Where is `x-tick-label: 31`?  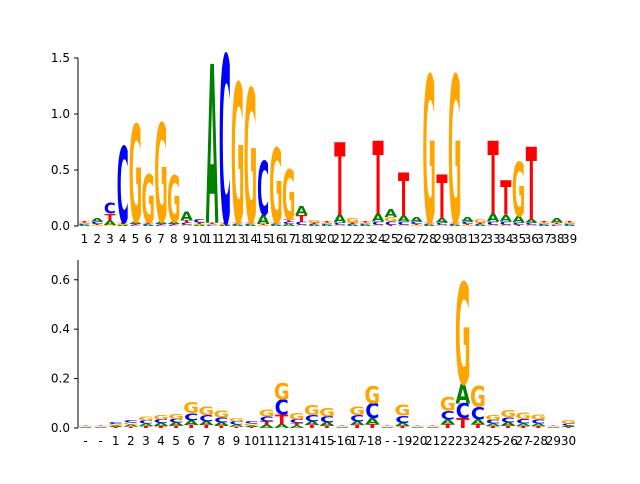
x-tick-label: 31 is located at coordinates (467, 239).